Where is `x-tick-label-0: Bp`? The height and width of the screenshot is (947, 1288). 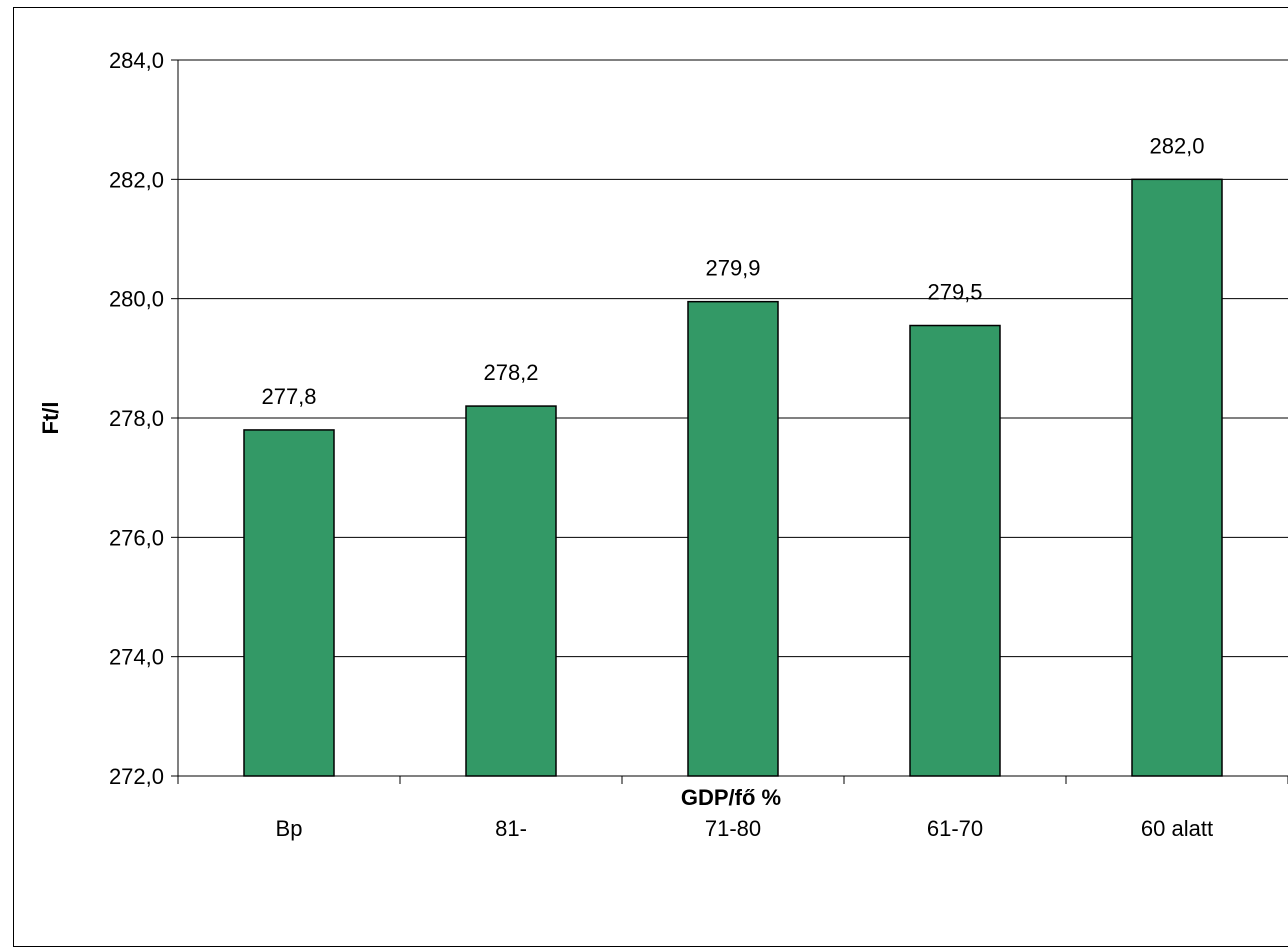
x-tick-label-0: Bp is located at coordinates (289, 828).